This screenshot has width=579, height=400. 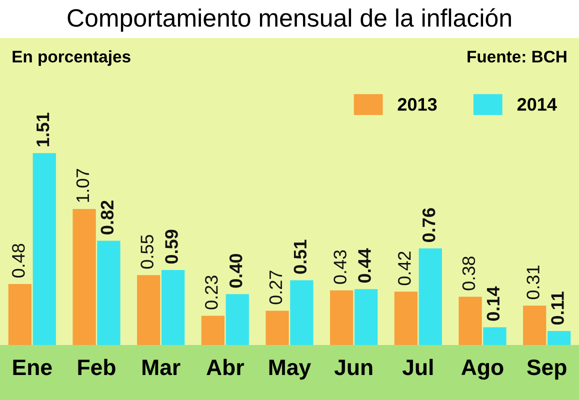 I want to click on data-label: 0.14, so click(x=493, y=303).